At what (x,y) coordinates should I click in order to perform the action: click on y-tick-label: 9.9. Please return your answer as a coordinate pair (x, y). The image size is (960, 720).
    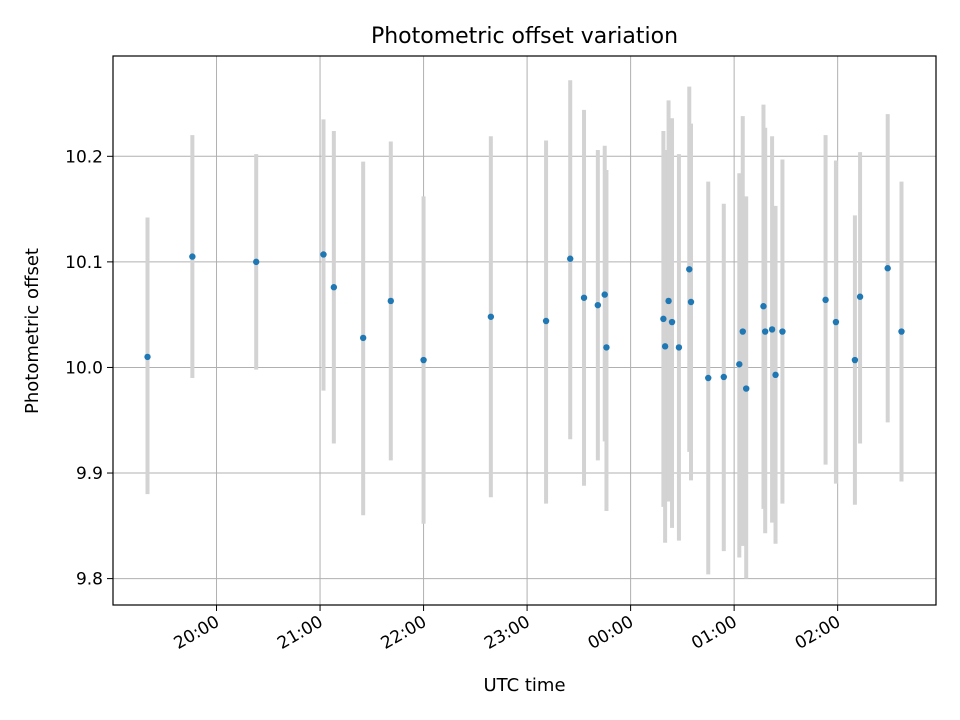
    Looking at the image, I should click on (89, 474).